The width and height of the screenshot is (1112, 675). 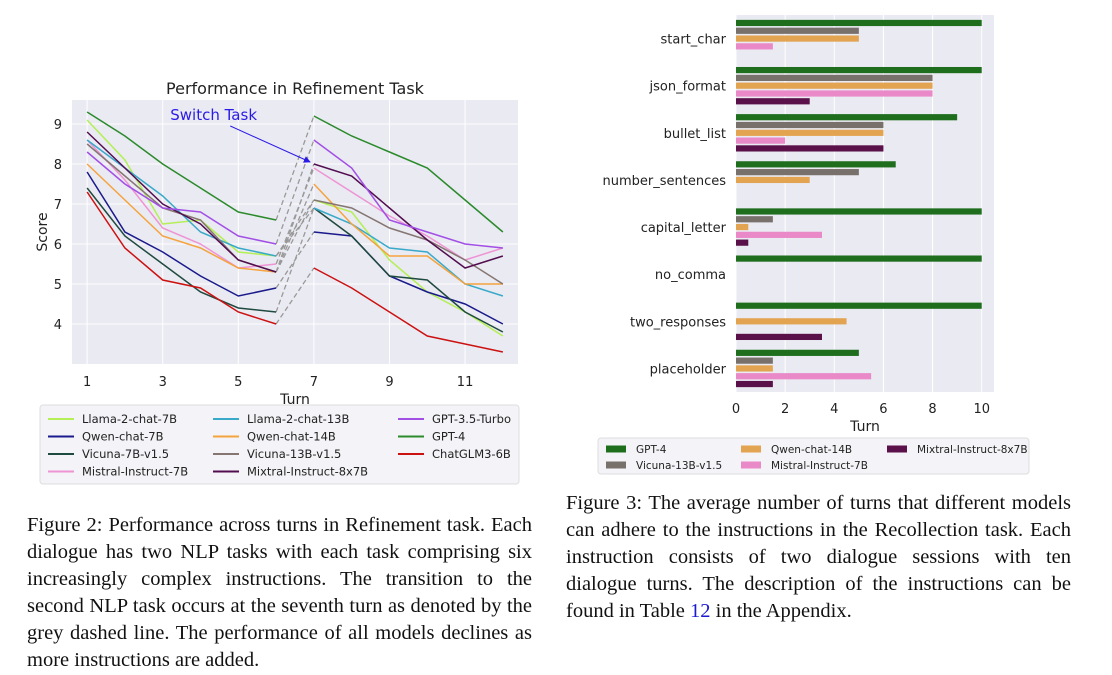 What do you see at coordinates (690, 275) in the screenshot?
I see `category-label-no-comma: no_comma` at bounding box center [690, 275].